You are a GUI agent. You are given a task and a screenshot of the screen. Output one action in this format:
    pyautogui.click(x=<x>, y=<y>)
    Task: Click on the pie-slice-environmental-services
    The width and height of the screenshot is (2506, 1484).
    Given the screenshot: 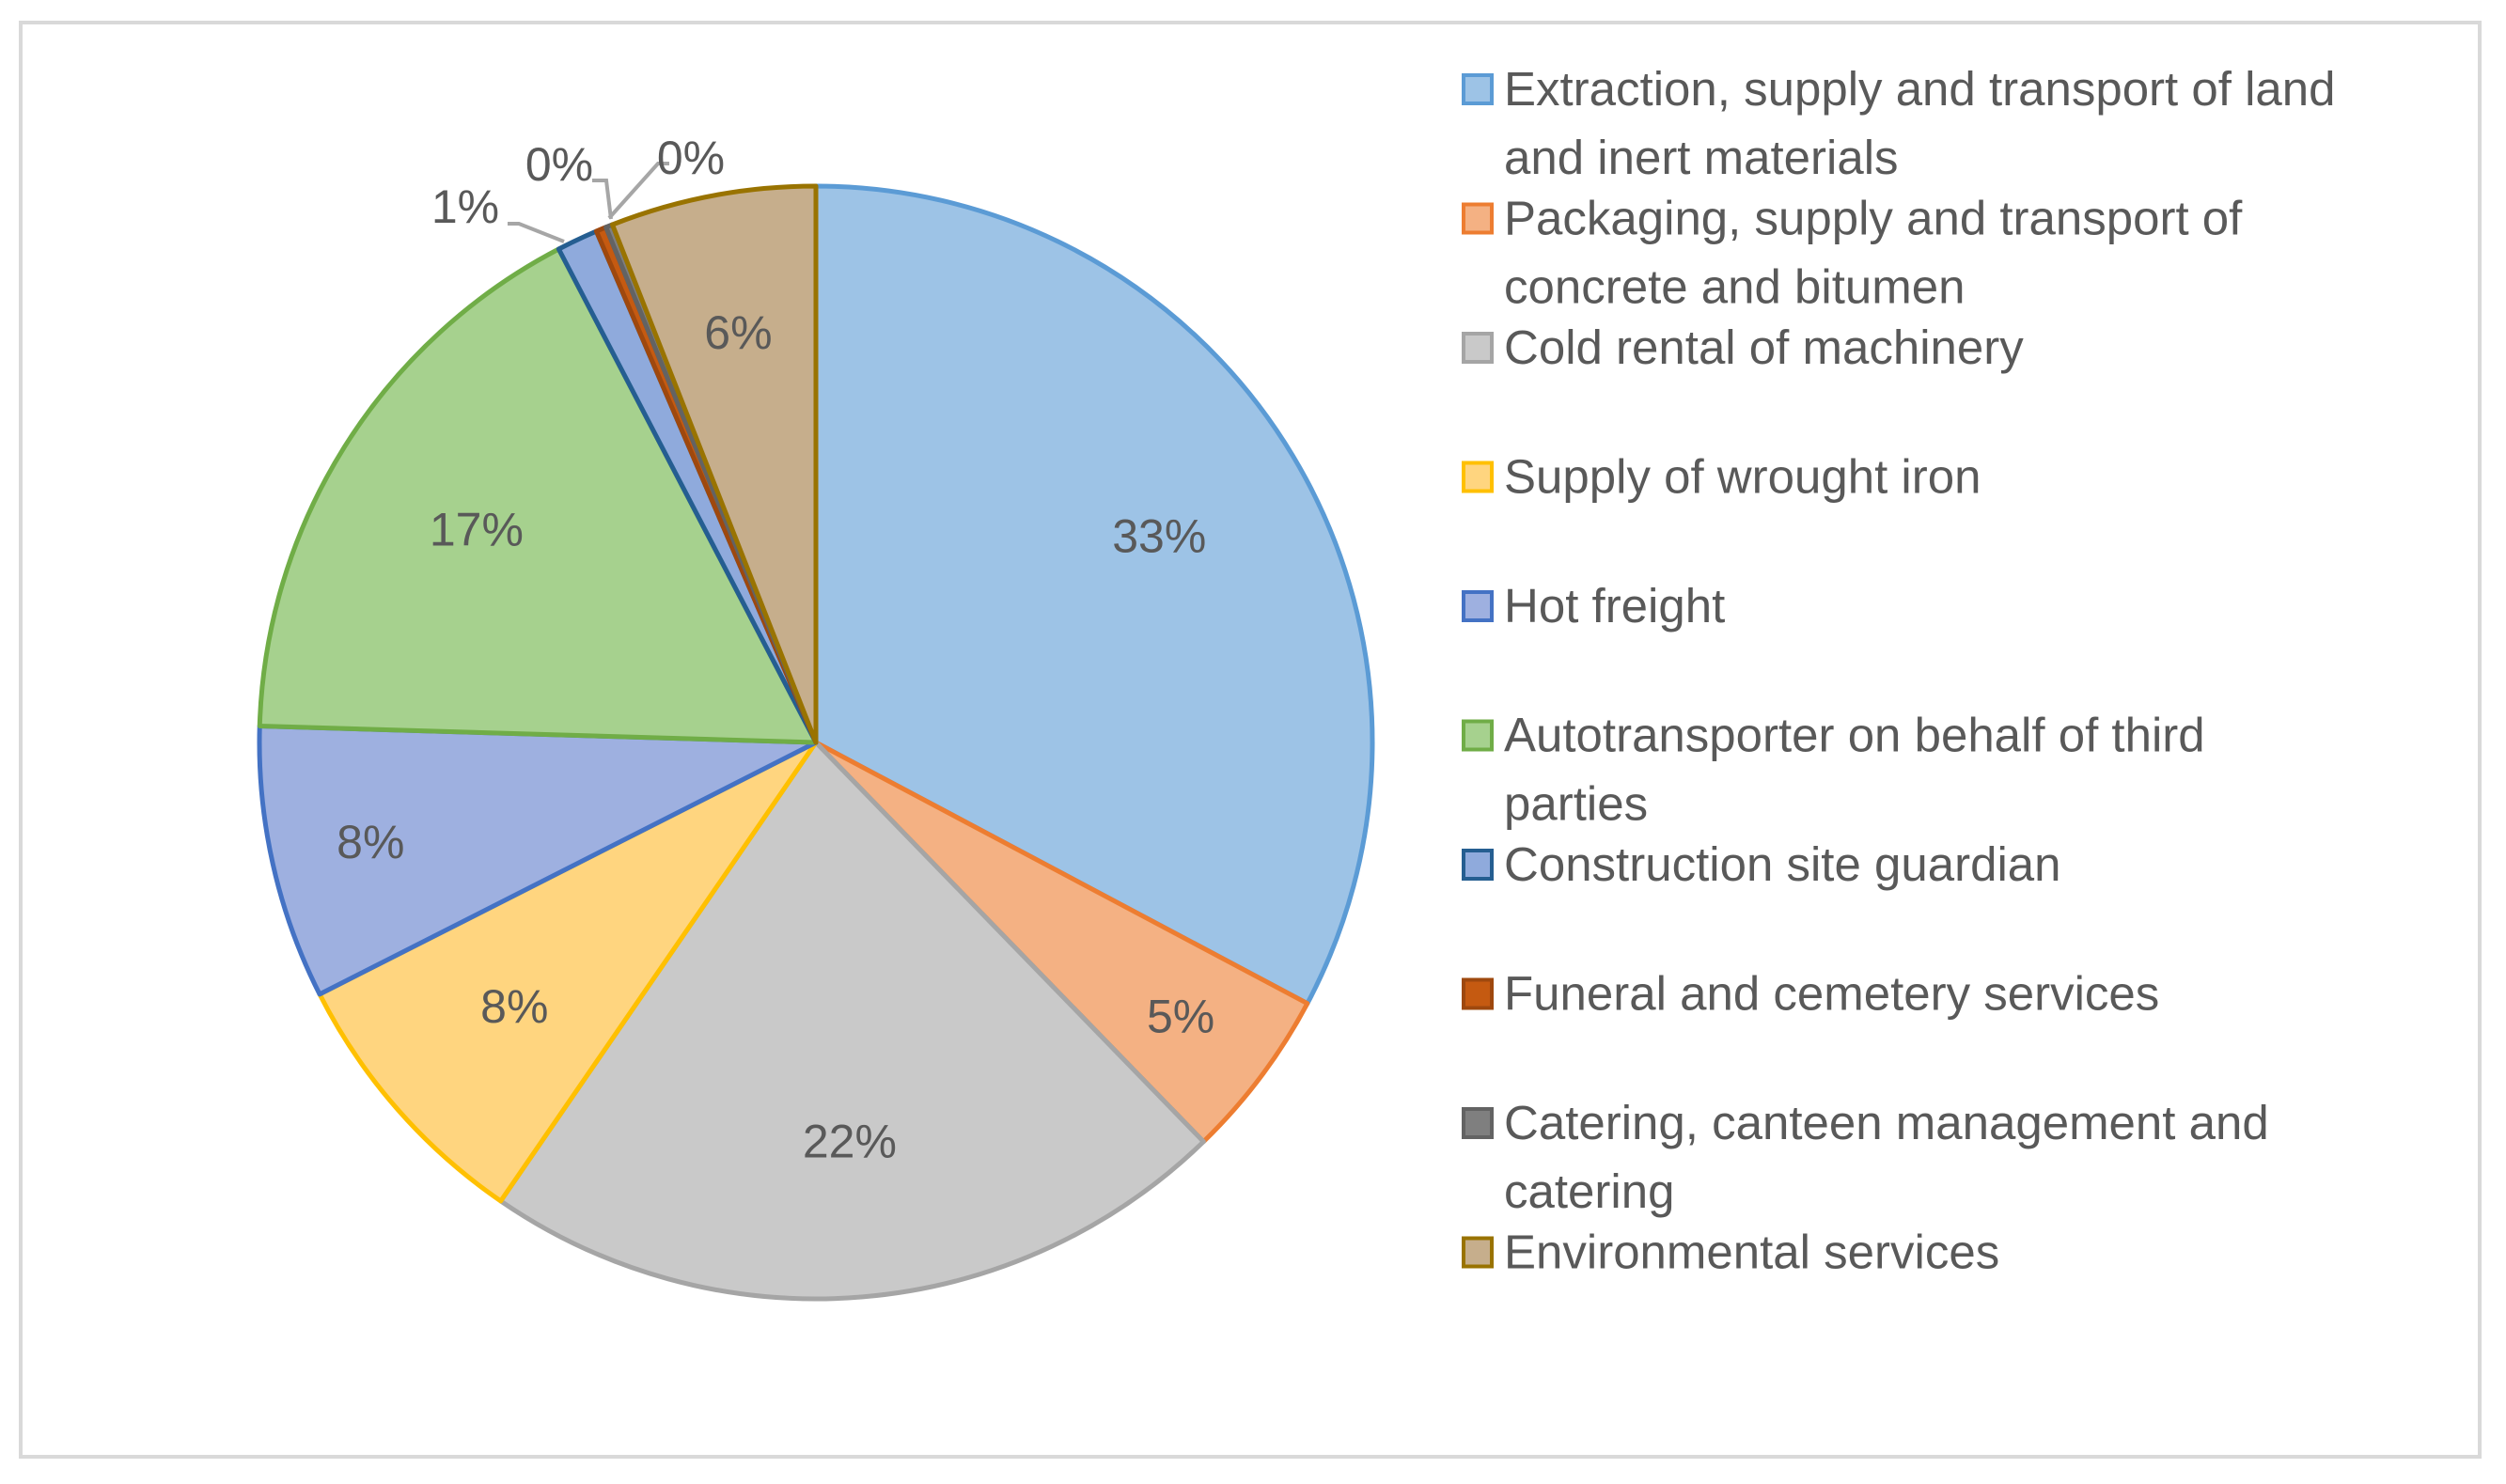 What is the action you would take?
    pyautogui.click(x=714, y=464)
    